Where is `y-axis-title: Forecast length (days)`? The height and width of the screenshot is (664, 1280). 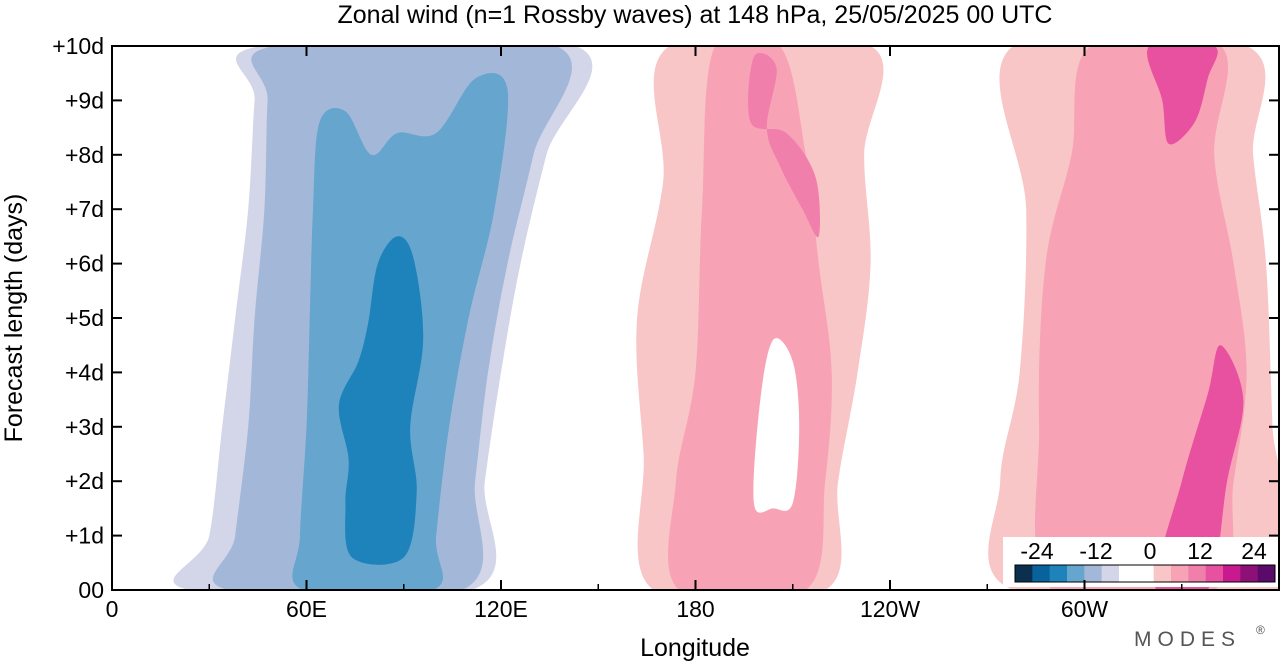 y-axis-title: Forecast length (days) is located at coordinates (14, 318).